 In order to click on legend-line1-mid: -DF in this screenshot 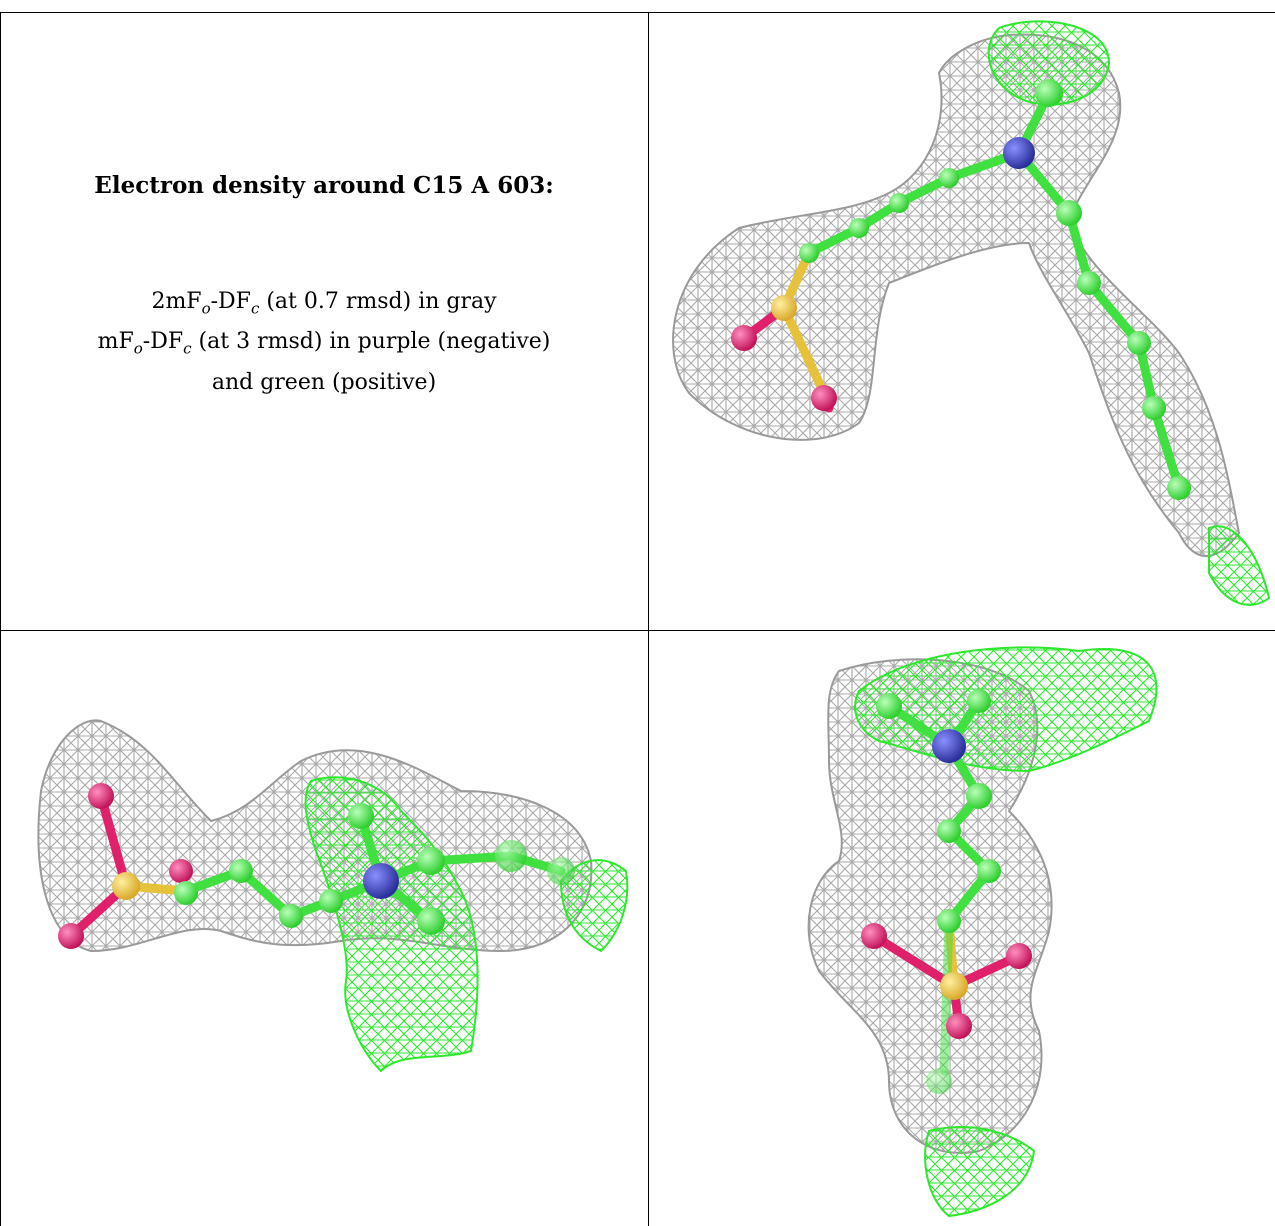, I will do `click(230, 301)`.